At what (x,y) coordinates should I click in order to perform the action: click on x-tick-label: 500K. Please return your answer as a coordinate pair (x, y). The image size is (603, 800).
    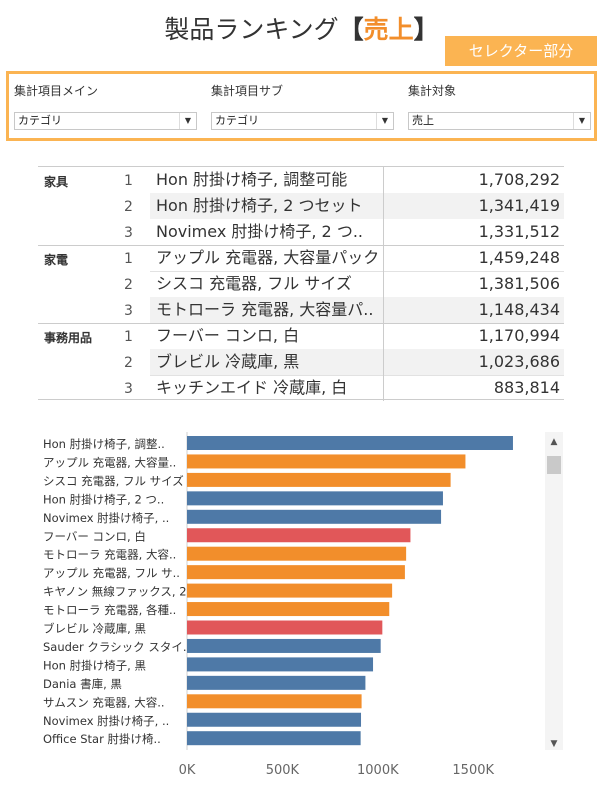
    Looking at the image, I should click on (283, 770).